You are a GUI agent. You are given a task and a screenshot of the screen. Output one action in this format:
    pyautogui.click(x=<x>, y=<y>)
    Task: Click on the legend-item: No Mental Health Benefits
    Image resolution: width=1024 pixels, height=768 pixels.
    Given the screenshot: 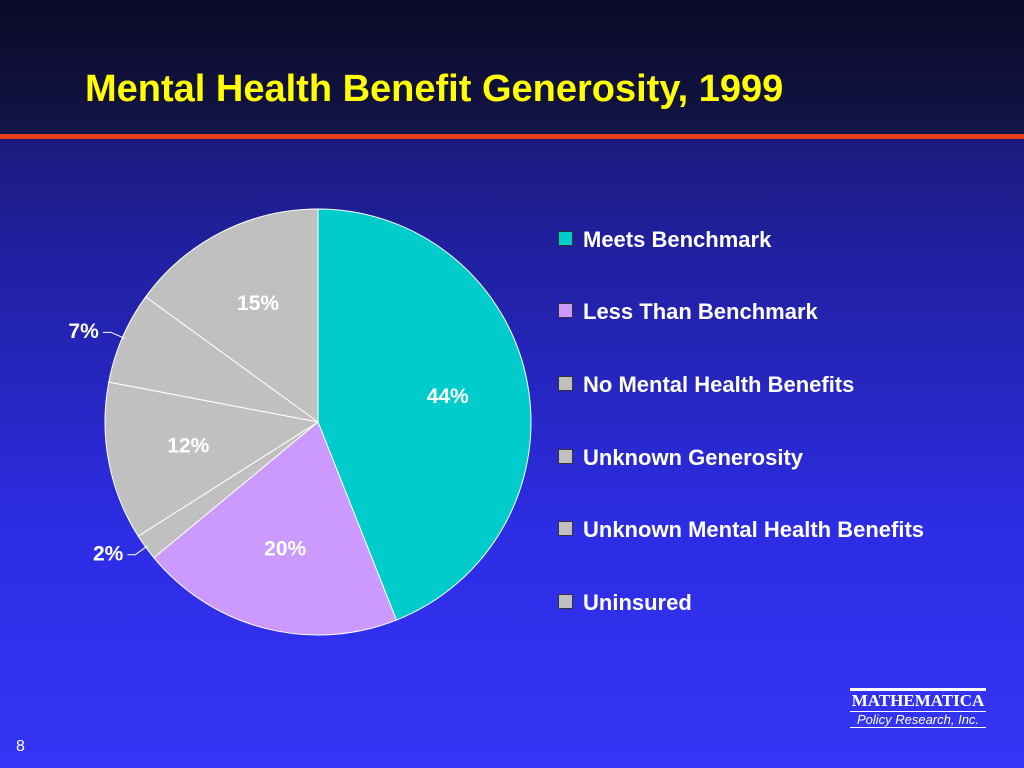 What is the action you would take?
    pyautogui.click(x=743, y=385)
    